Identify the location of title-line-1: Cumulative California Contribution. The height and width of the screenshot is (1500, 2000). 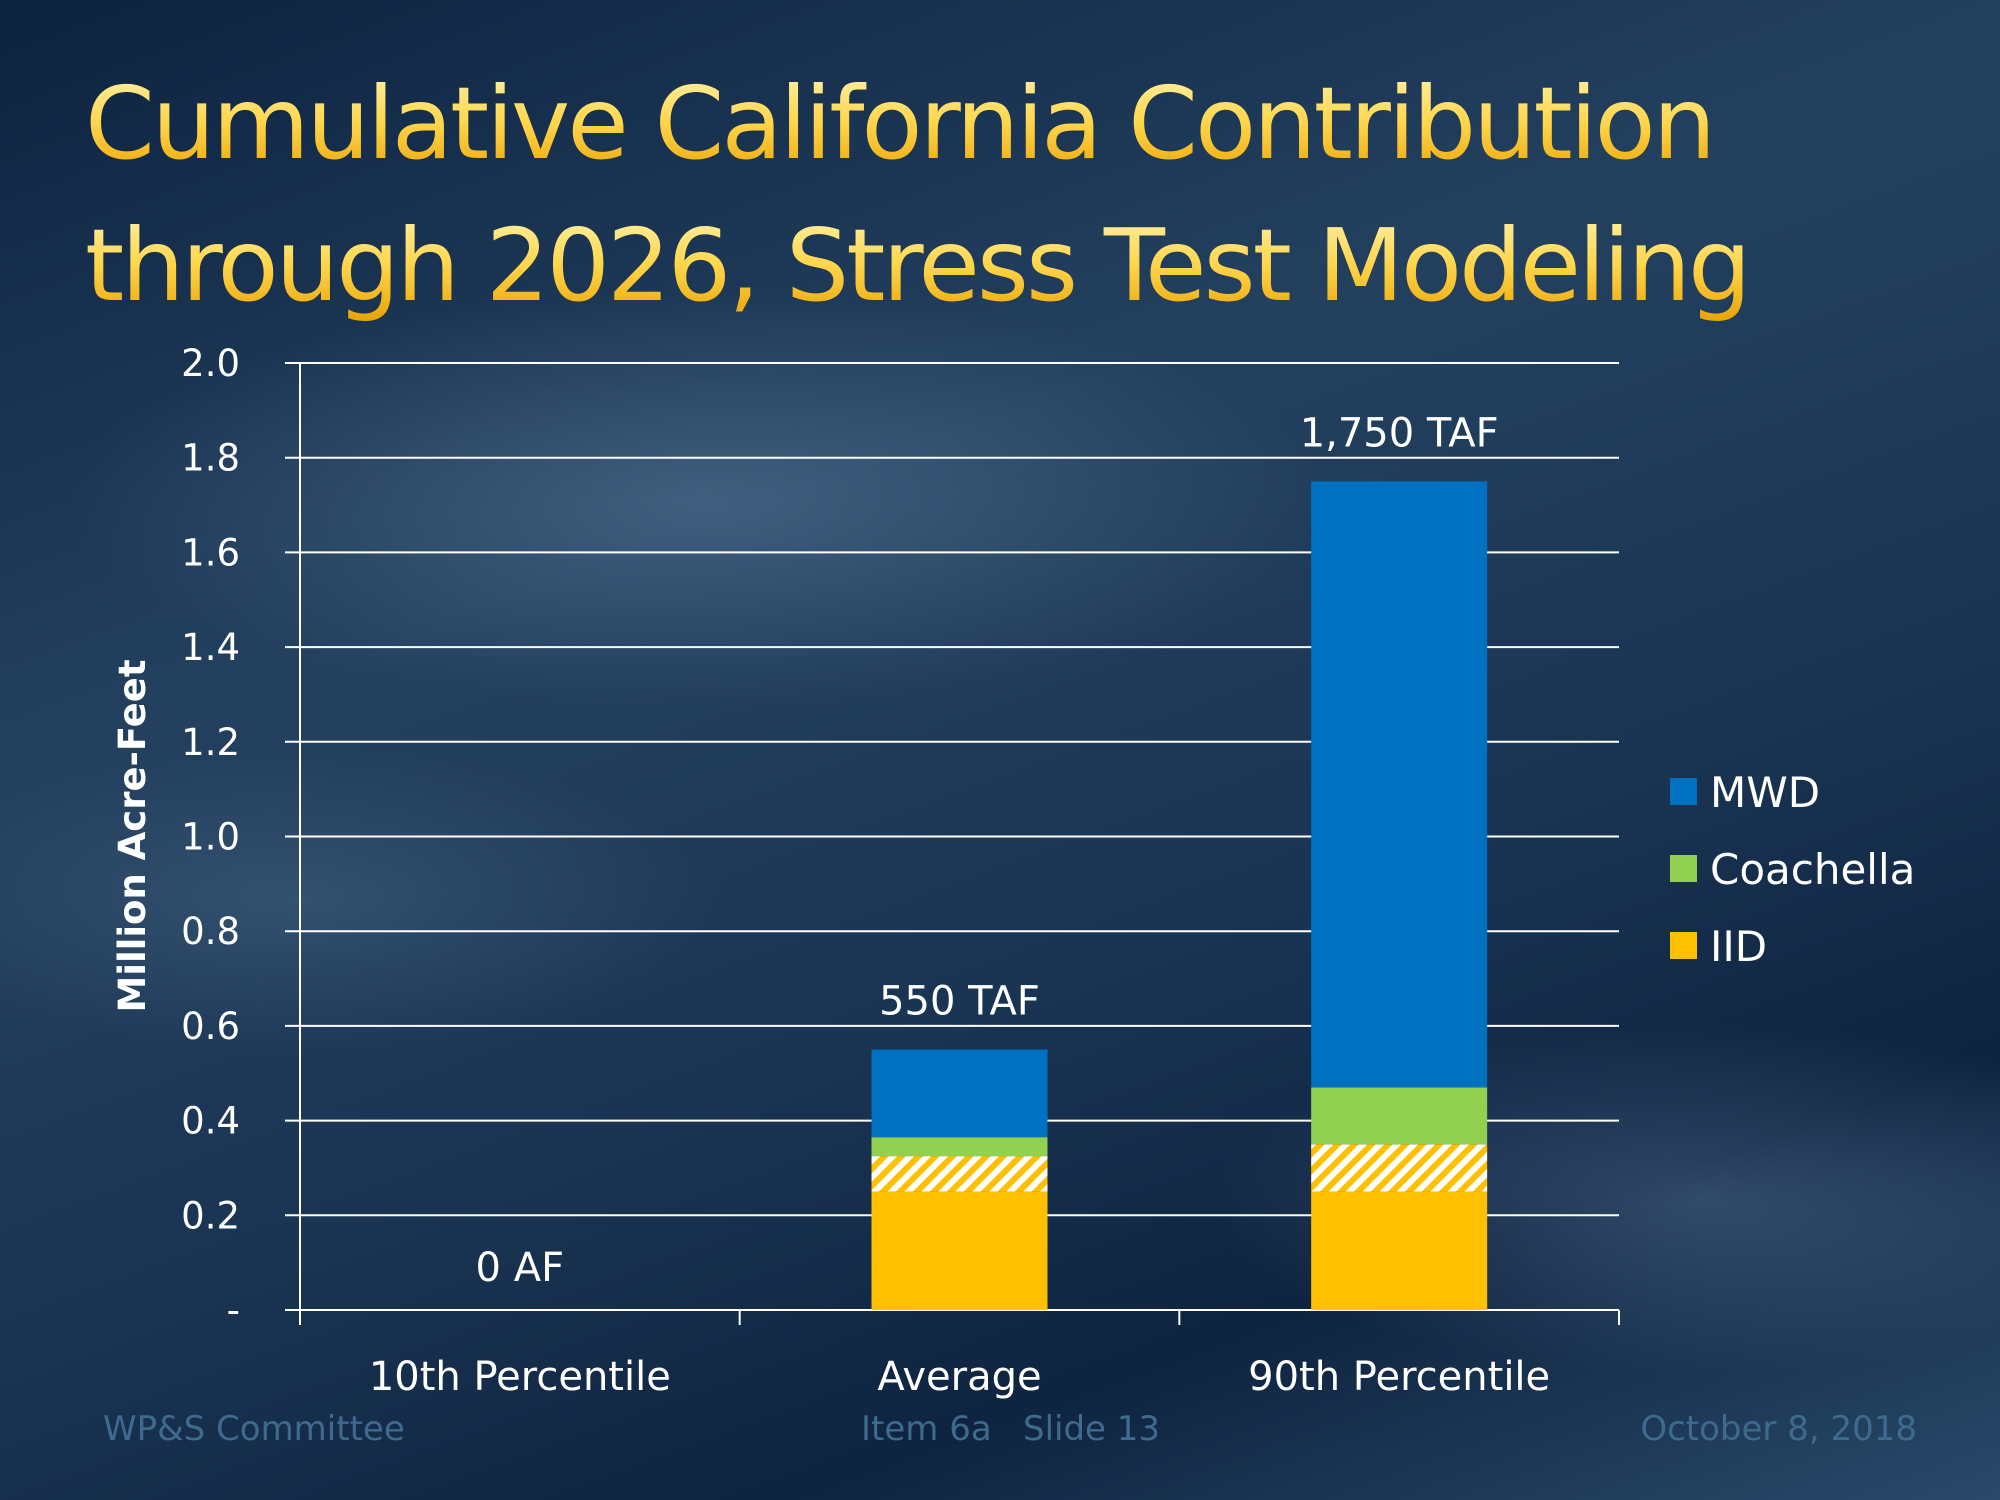
(899, 123).